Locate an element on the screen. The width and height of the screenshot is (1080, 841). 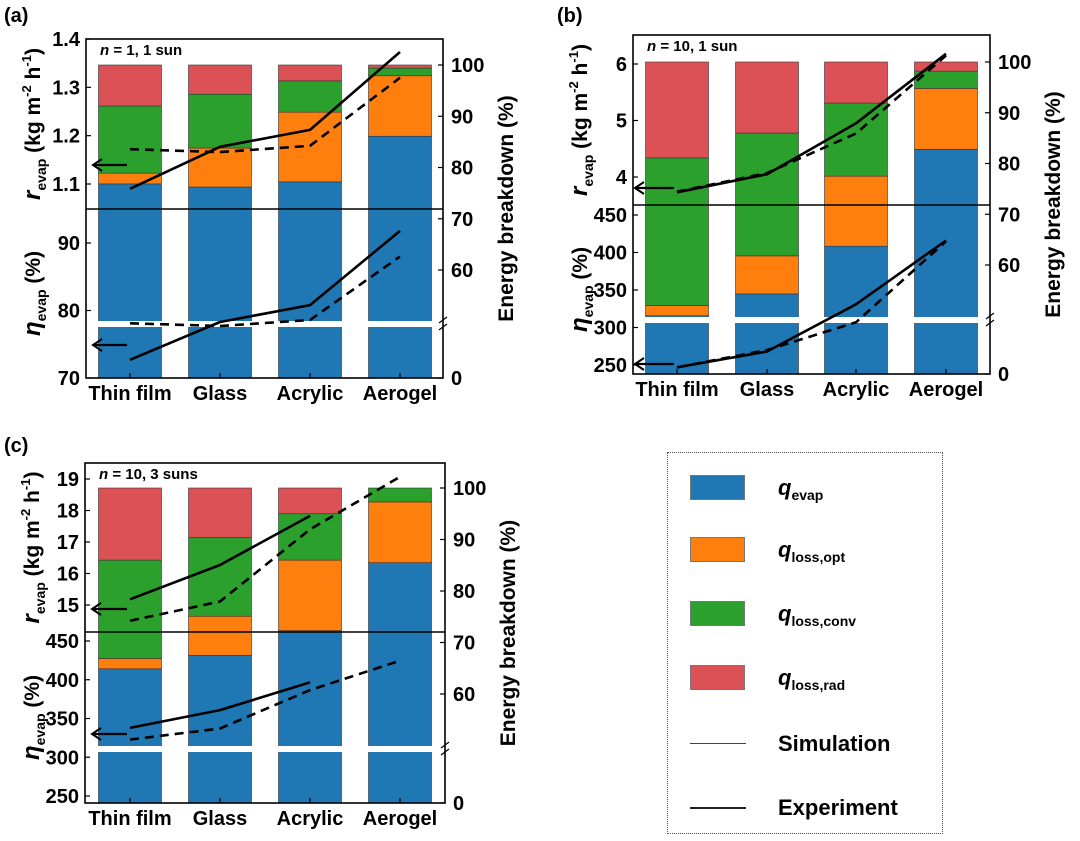
panel-label: (a) is located at coordinates (16, 16).